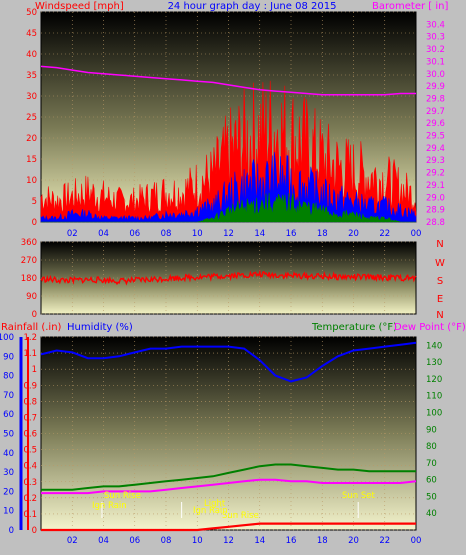 The width and height of the screenshot is (466, 555). What do you see at coordinates (435, 124) in the screenshot?
I see `barometer-y-tick: 29.6` at bounding box center [435, 124].